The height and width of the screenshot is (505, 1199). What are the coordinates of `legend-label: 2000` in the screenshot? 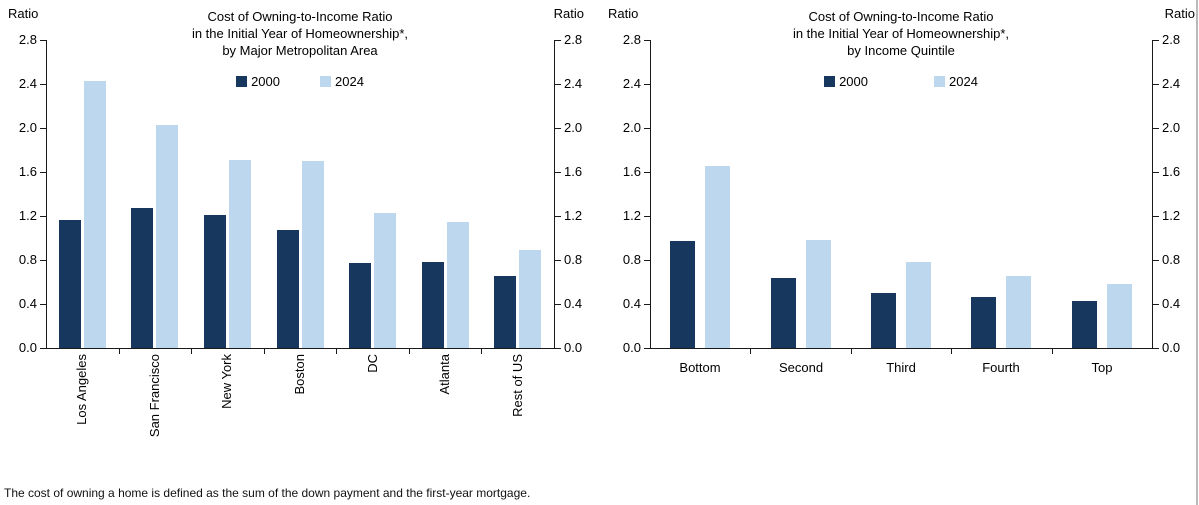 It's located at (853, 81).